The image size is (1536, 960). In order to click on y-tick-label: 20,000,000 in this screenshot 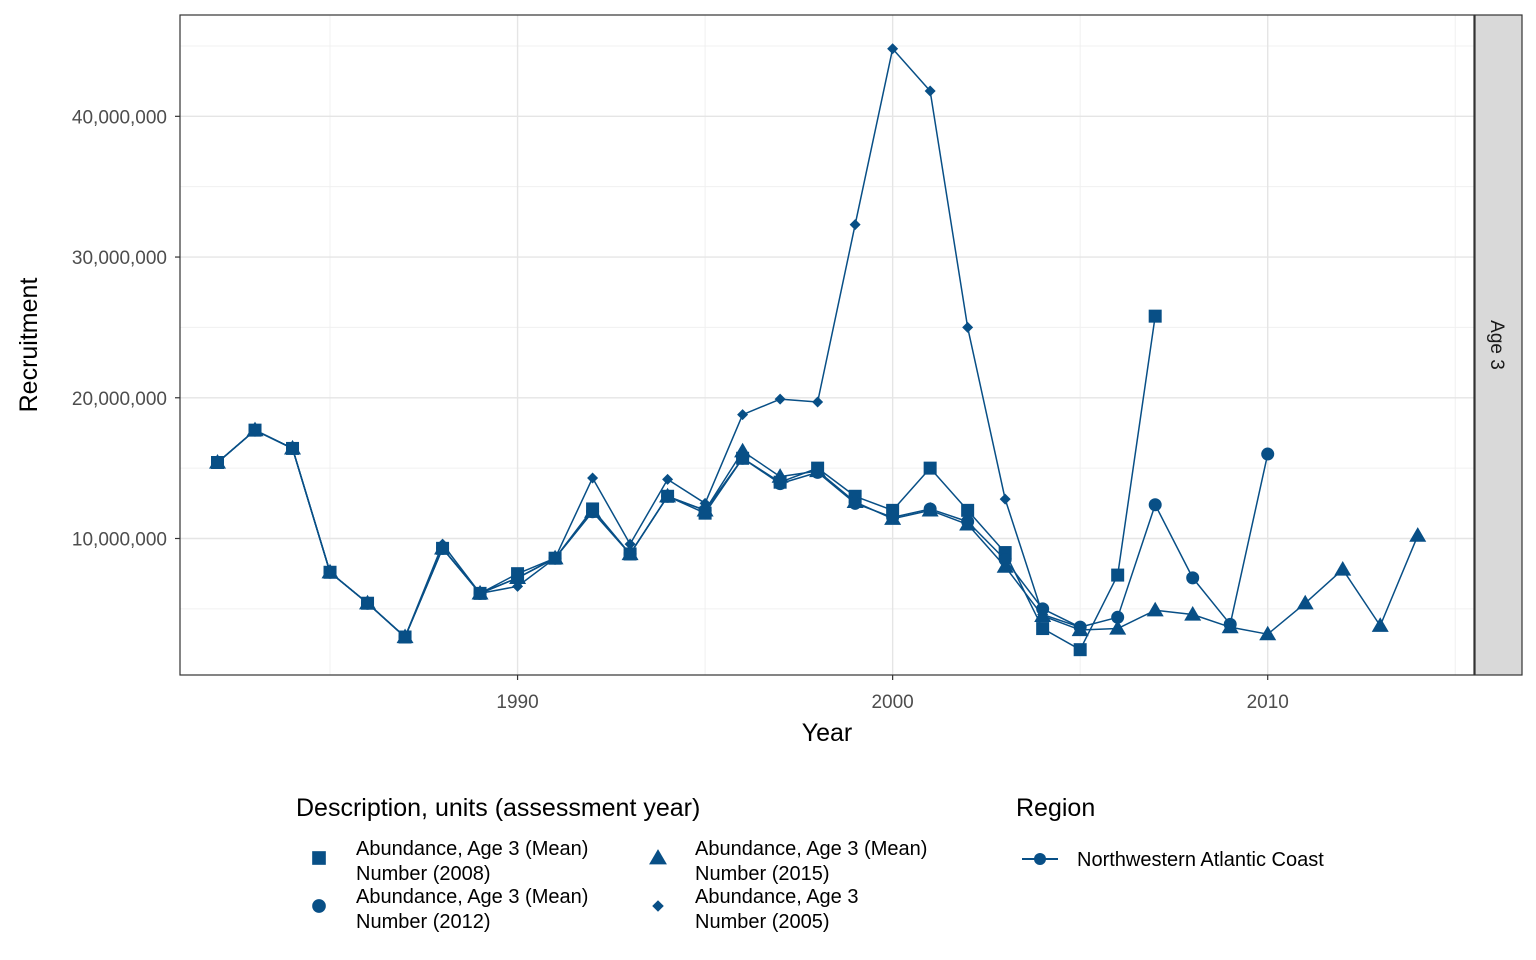, I will do `click(119, 399)`.